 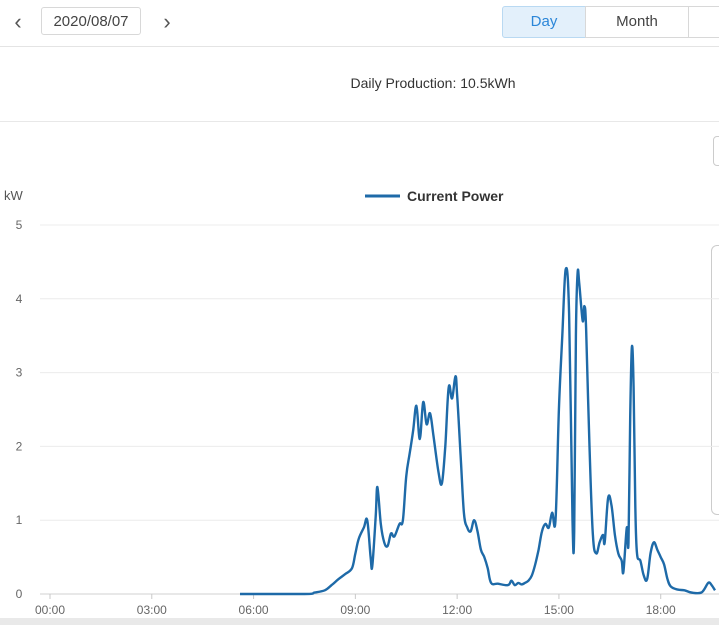 I want to click on y-tick-label: 1, so click(x=19, y=520).